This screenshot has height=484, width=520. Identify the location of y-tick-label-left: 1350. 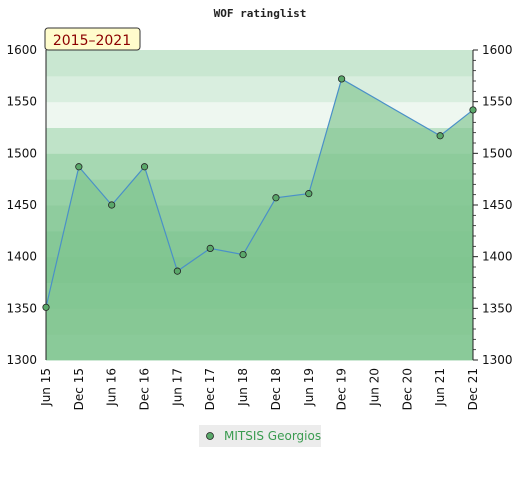
(21, 308).